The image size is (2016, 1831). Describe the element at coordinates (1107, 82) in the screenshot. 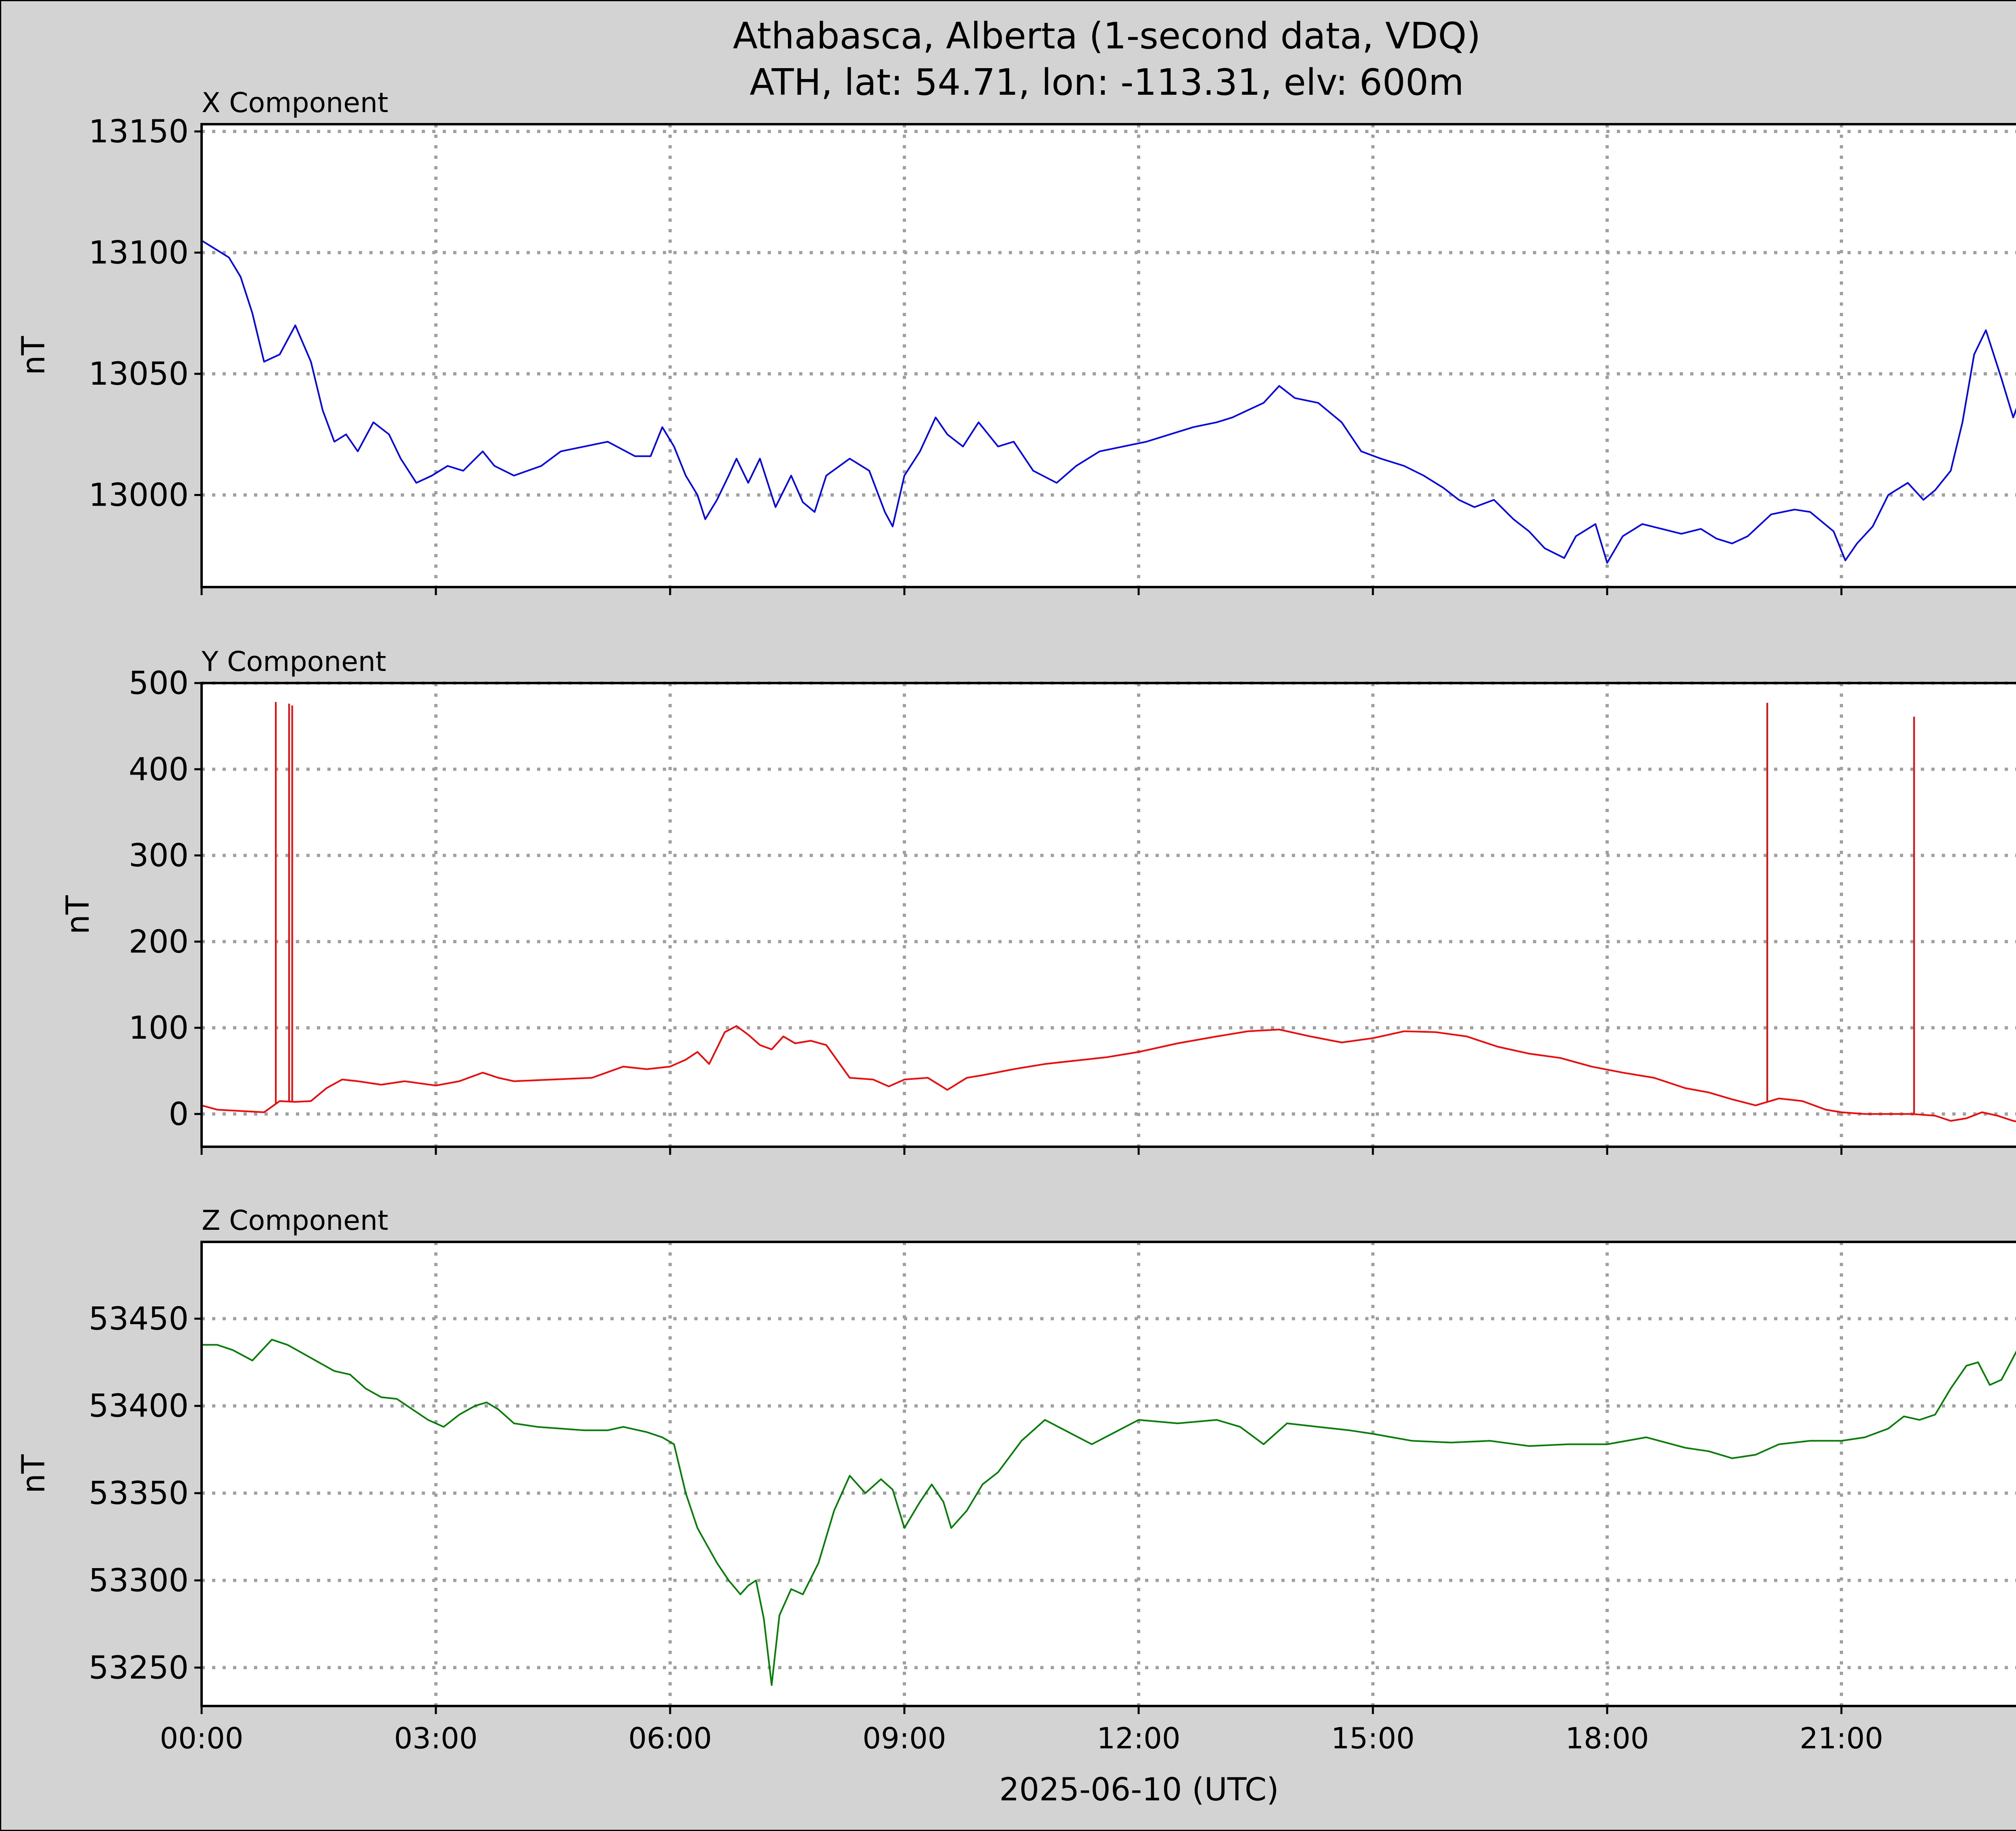

I see `figure-title-line2: ATH, lat: 54.71, lon: -113.31, elv: 600m` at that location.